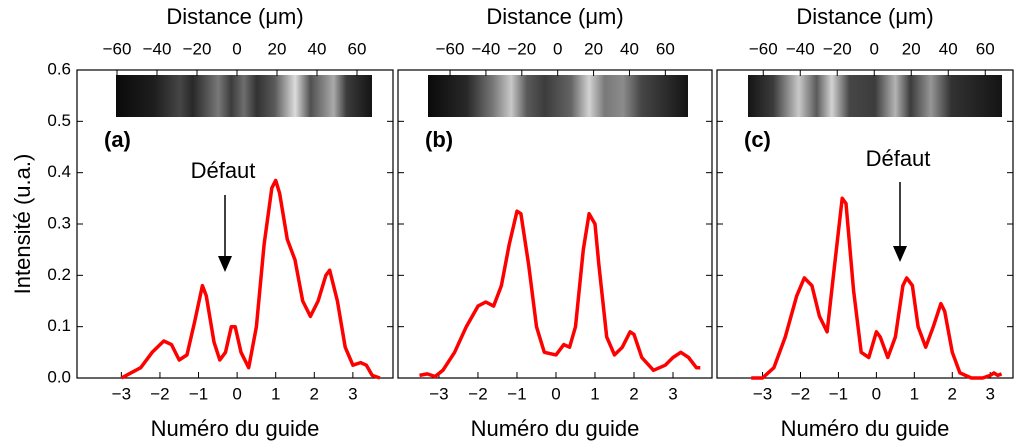  What do you see at coordinates (59, 68) in the screenshot?
I see `y-tick-label: 0.6` at bounding box center [59, 68].